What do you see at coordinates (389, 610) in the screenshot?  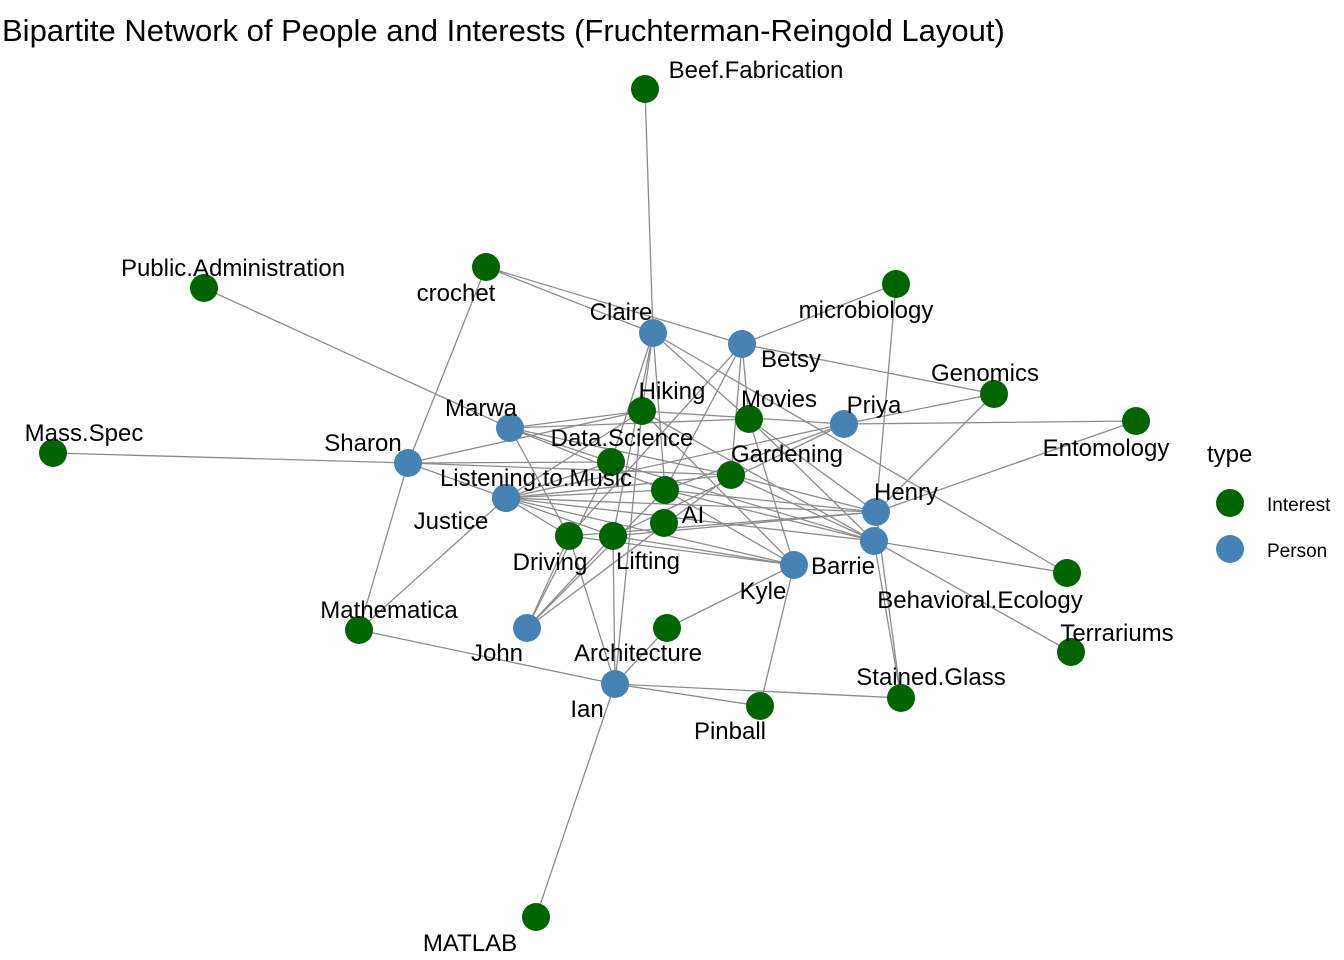 I see `label-mathematica: Mathematica` at bounding box center [389, 610].